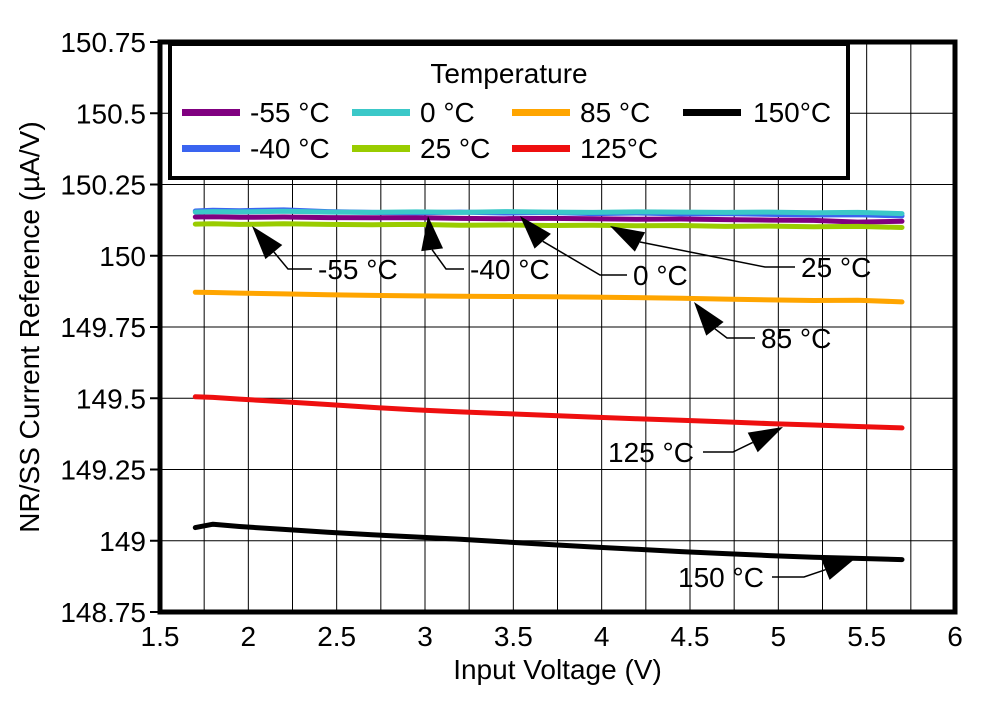 This screenshot has height=701, width=988. What do you see at coordinates (103, 42) in the screenshot?
I see `y-tick-label: 150.75` at bounding box center [103, 42].